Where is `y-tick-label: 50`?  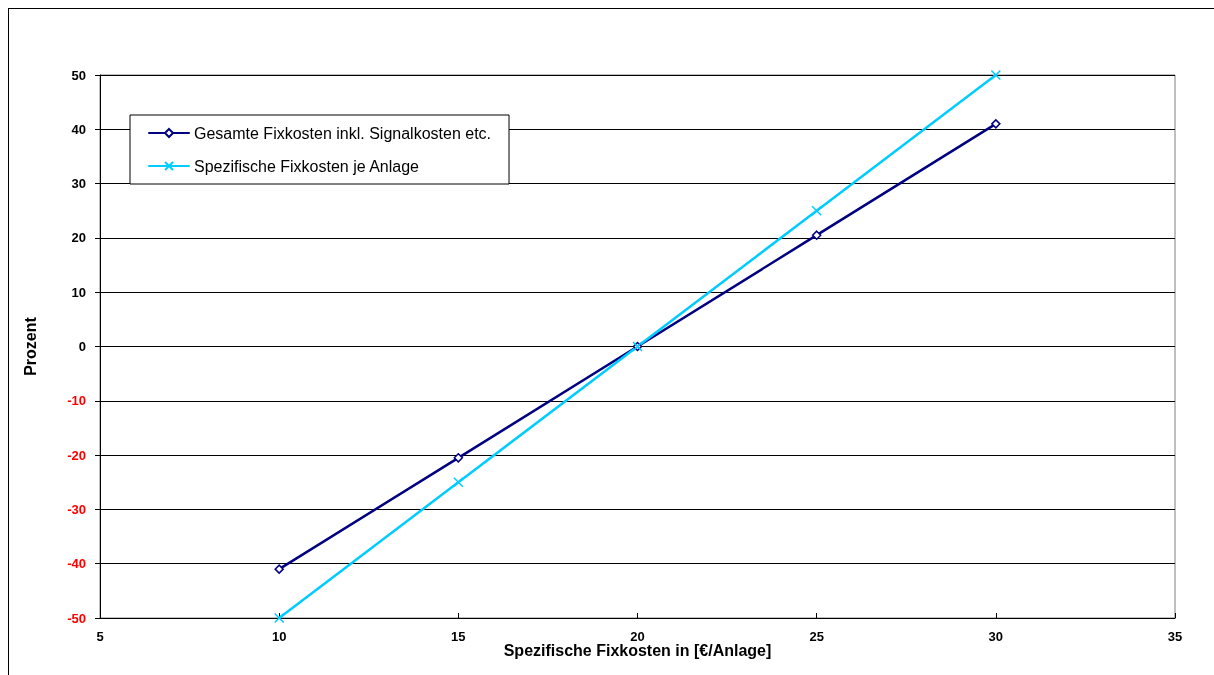
y-tick-label: 50 is located at coordinates (78, 75).